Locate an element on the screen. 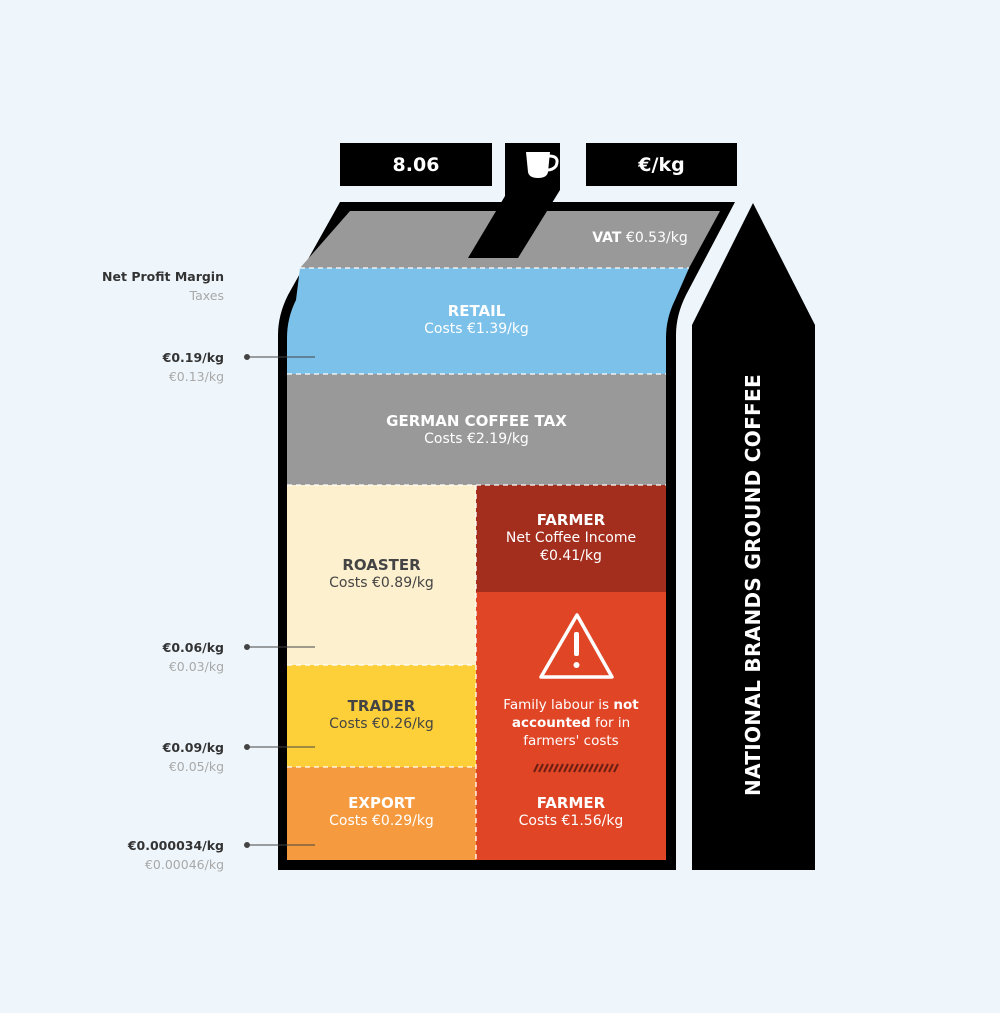 The width and height of the screenshot is (1000, 1013). trader-label: TRADER Costs €0.26/kg is located at coordinates (381, 714).